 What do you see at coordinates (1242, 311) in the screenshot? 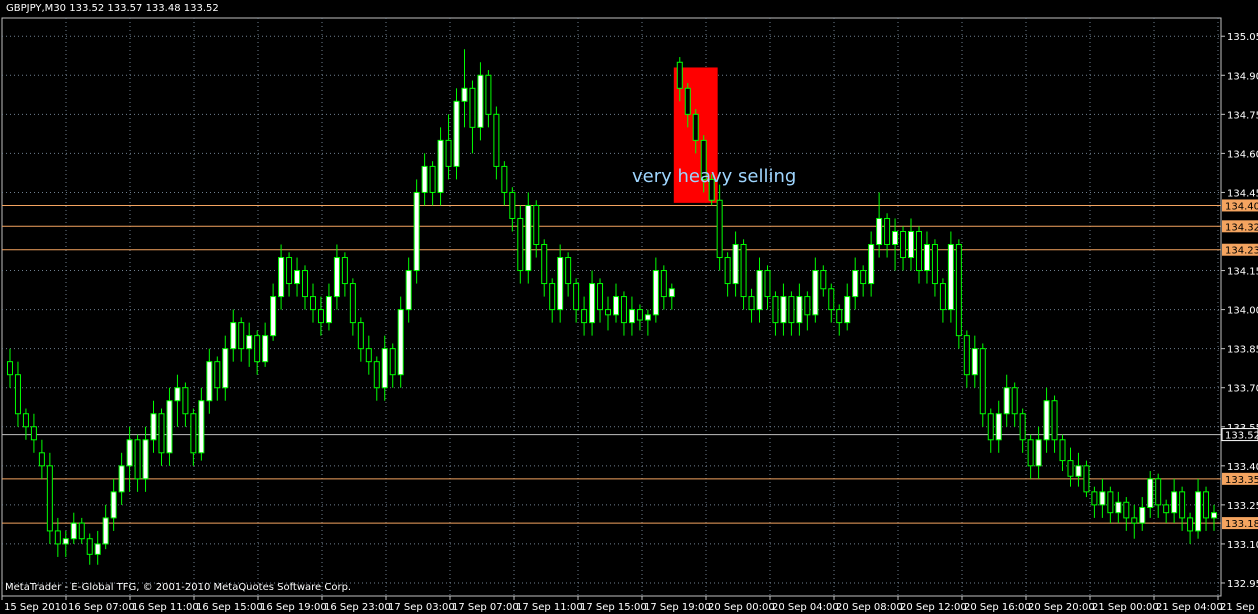
I see `y-tick-label: 134.00` at bounding box center [1242, 311].